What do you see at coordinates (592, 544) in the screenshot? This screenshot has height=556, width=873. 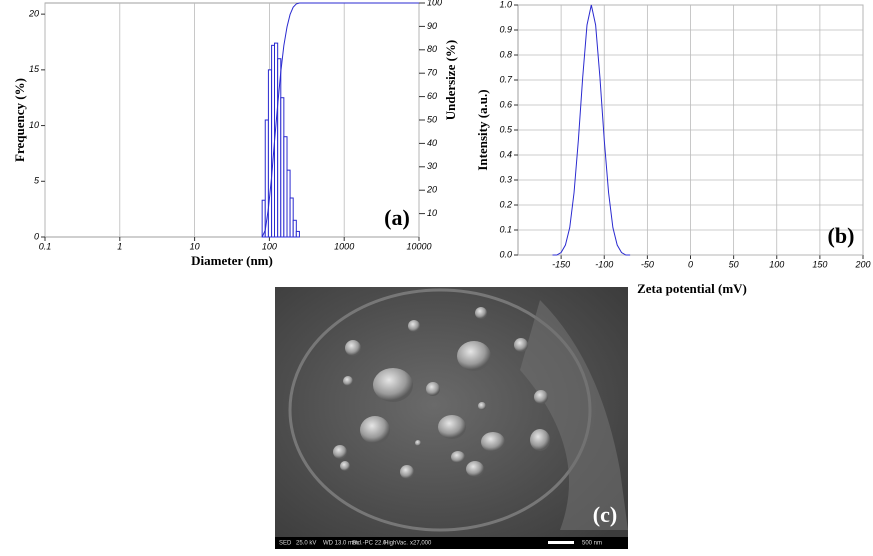 I see `sem-info-text: 500 nm` at bounding box center [592, 544].